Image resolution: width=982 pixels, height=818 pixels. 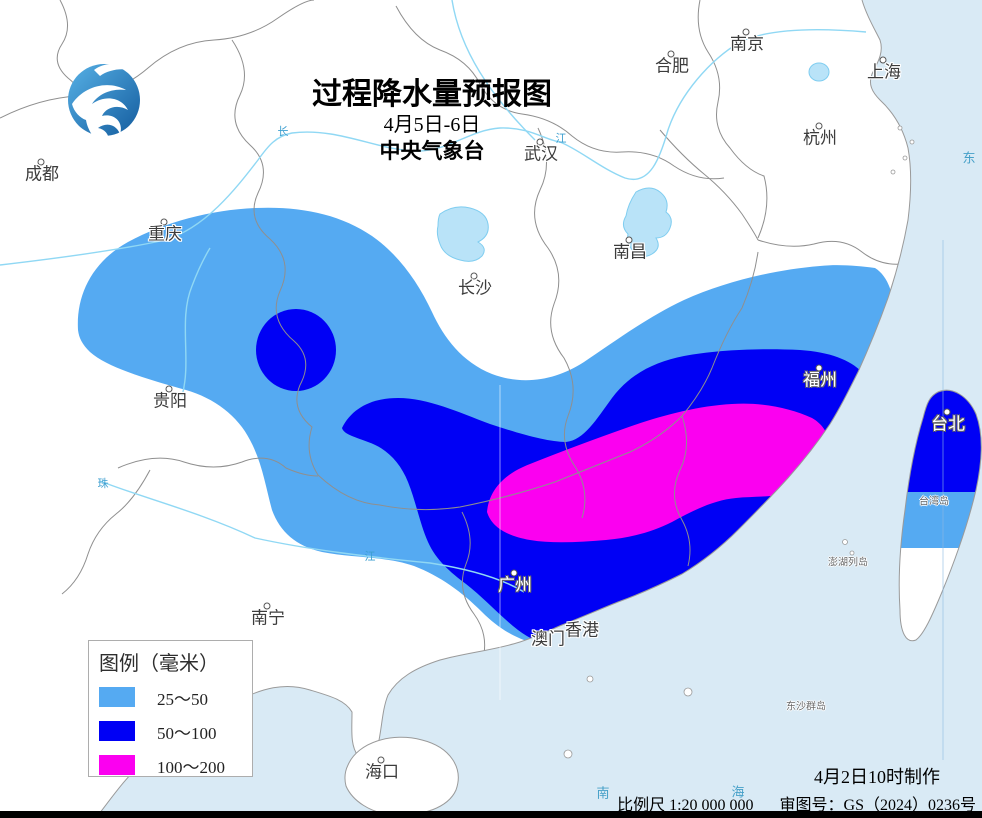 What do you see at coordinates (296, 350) in the screenshot?
I see `precip-50-100-inner-oval` at bounding box center [296, 350].